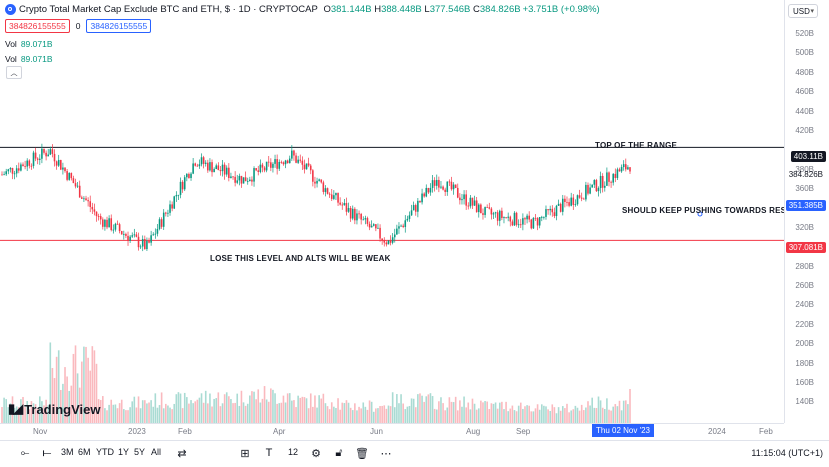  What do you see at coordinates (105, 452) in the screenshot?
I see `range-ytd-button: YTD` at bounding box center [105, 452].